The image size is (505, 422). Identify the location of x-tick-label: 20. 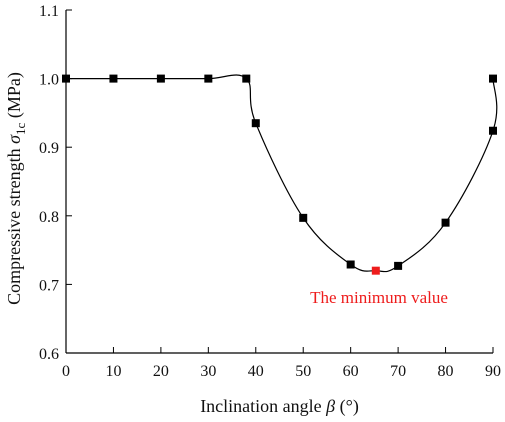
(161, 371).